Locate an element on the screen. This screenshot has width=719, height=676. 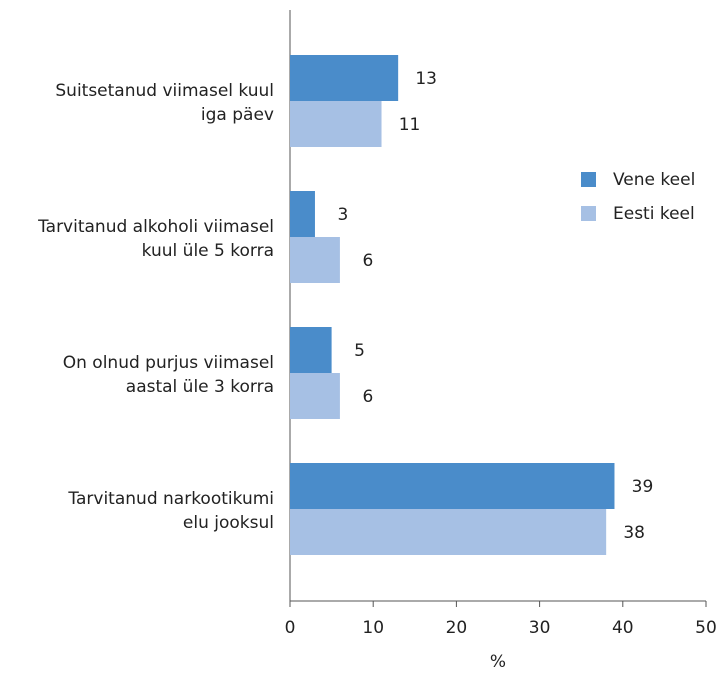
data-label: 13 is located at coordinates (426, 79).